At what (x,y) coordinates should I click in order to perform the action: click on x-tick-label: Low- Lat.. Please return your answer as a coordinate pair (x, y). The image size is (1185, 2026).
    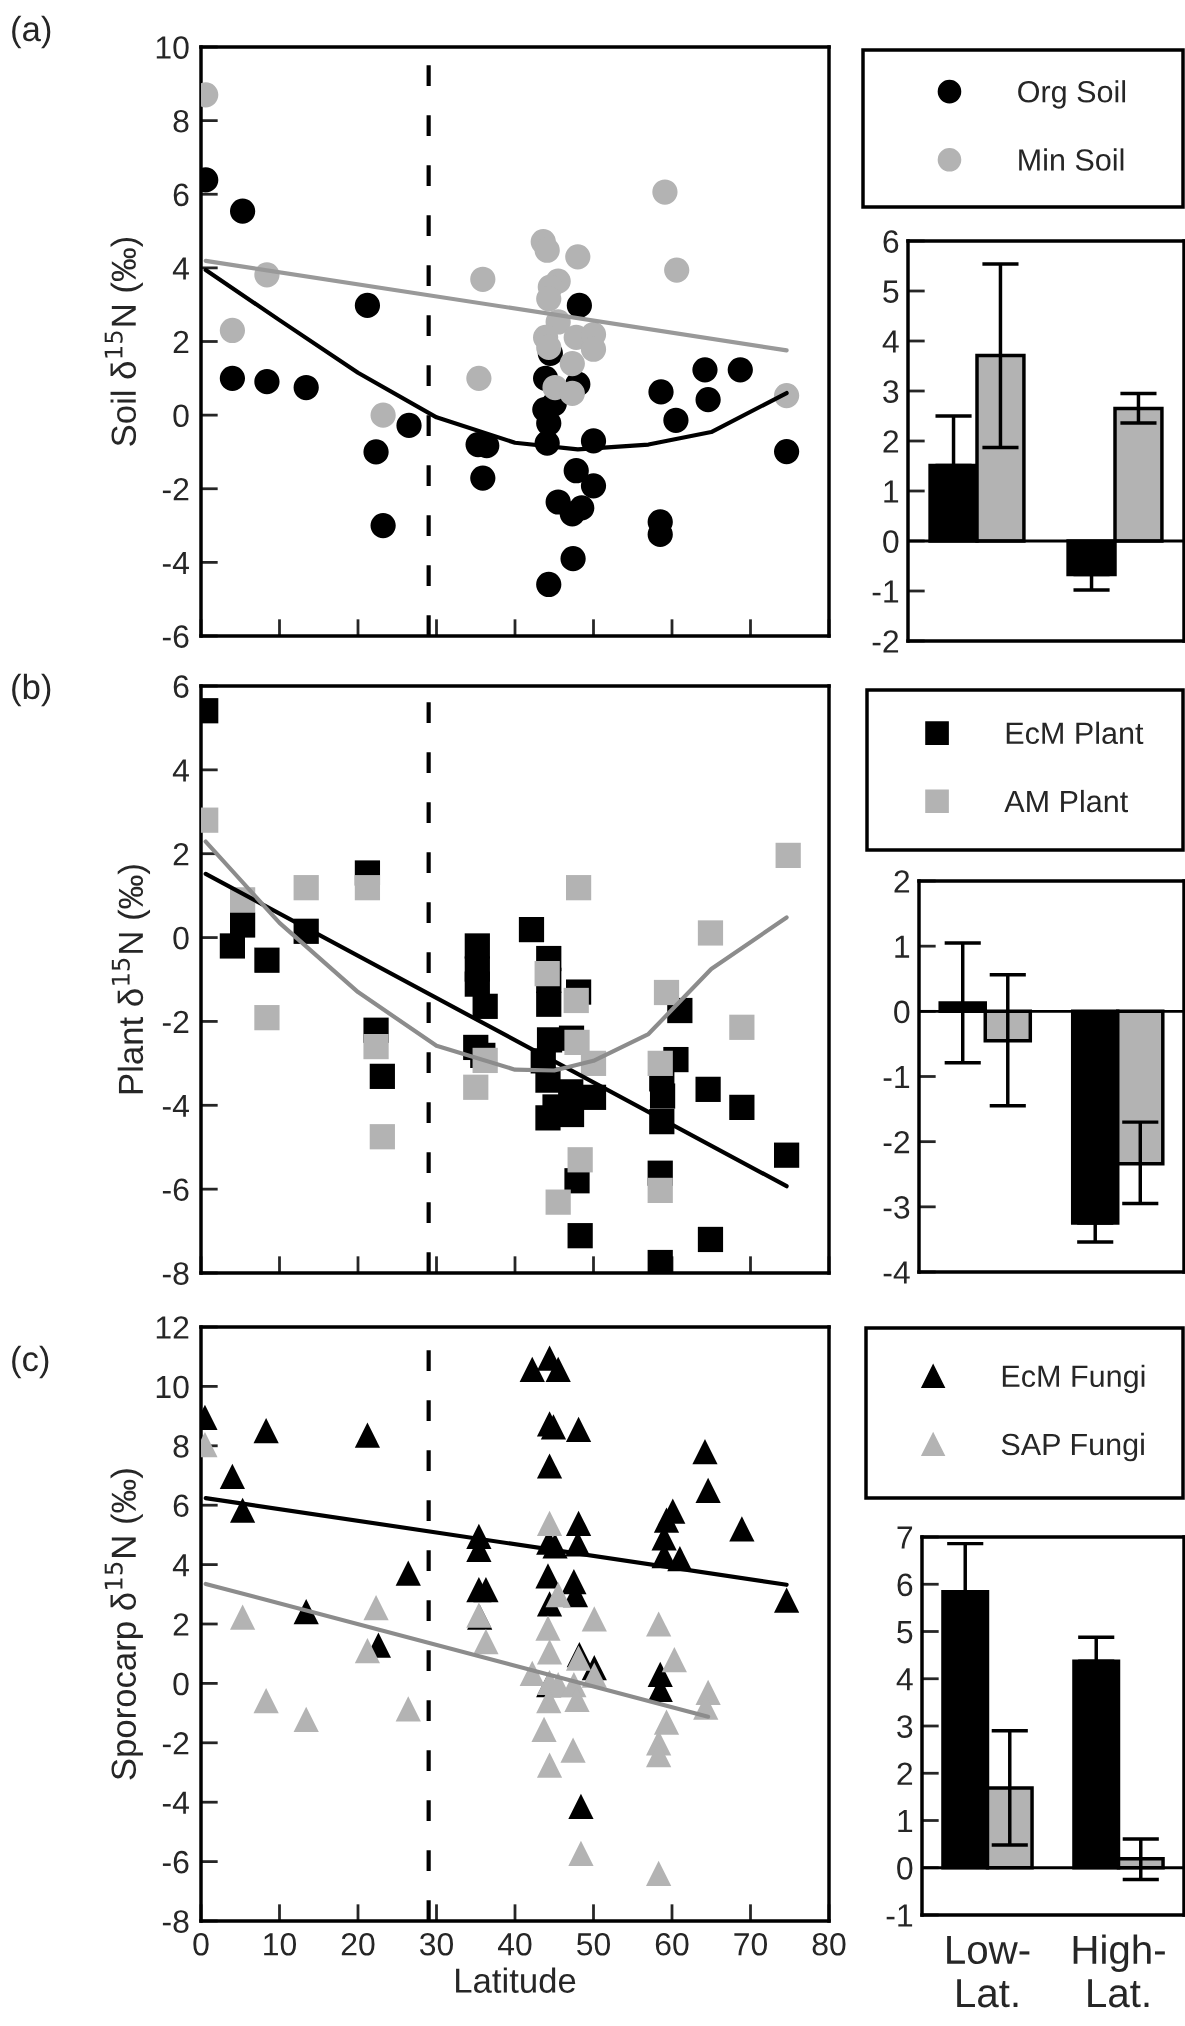
    Looking at the image, I should click on (988, 1971).